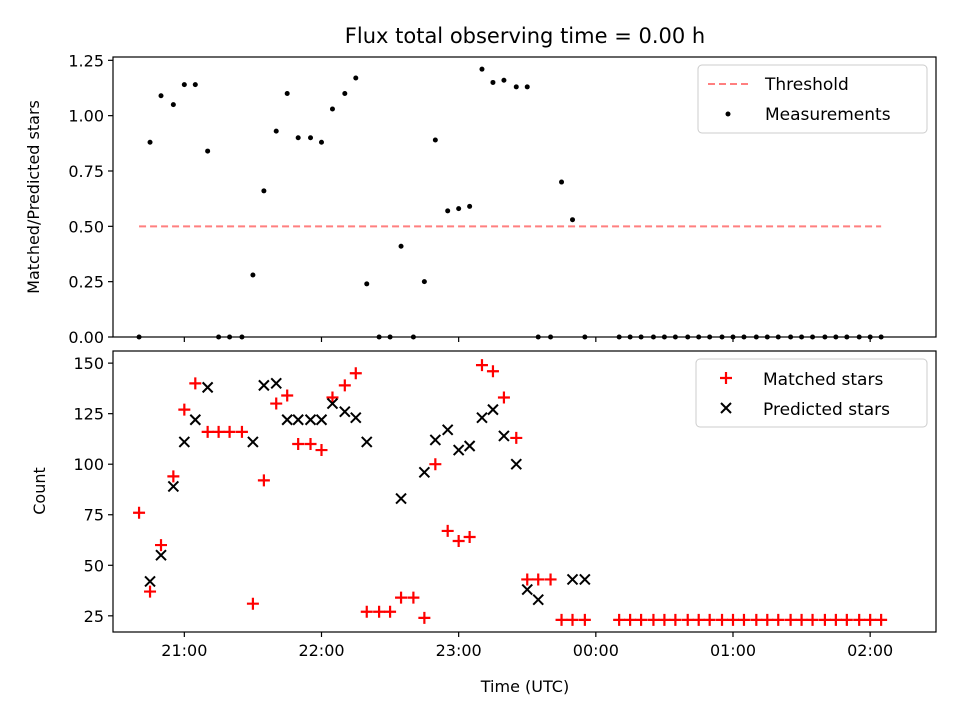 Image resolution: width=960 pixels, height=720 pixels. Describe the element at coordinates (321, 650) in the screenshot. I see `star-count-x-tick-label: 22:00` at that location.